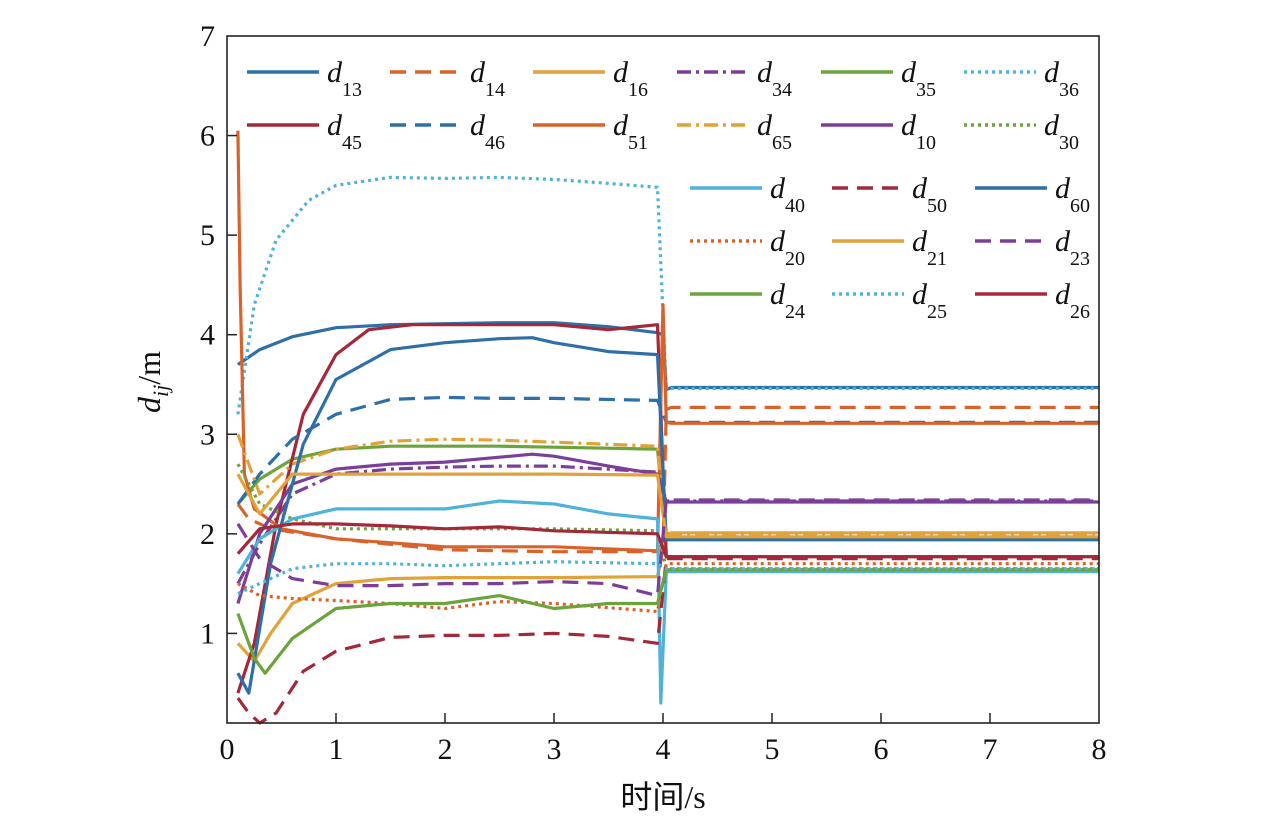 This screenshot has height=817, width=1276. What do you see at coordinates (747, 247) in the screenshot?
I see `legend-item-d20: d20` at bounding box center [747, 247].